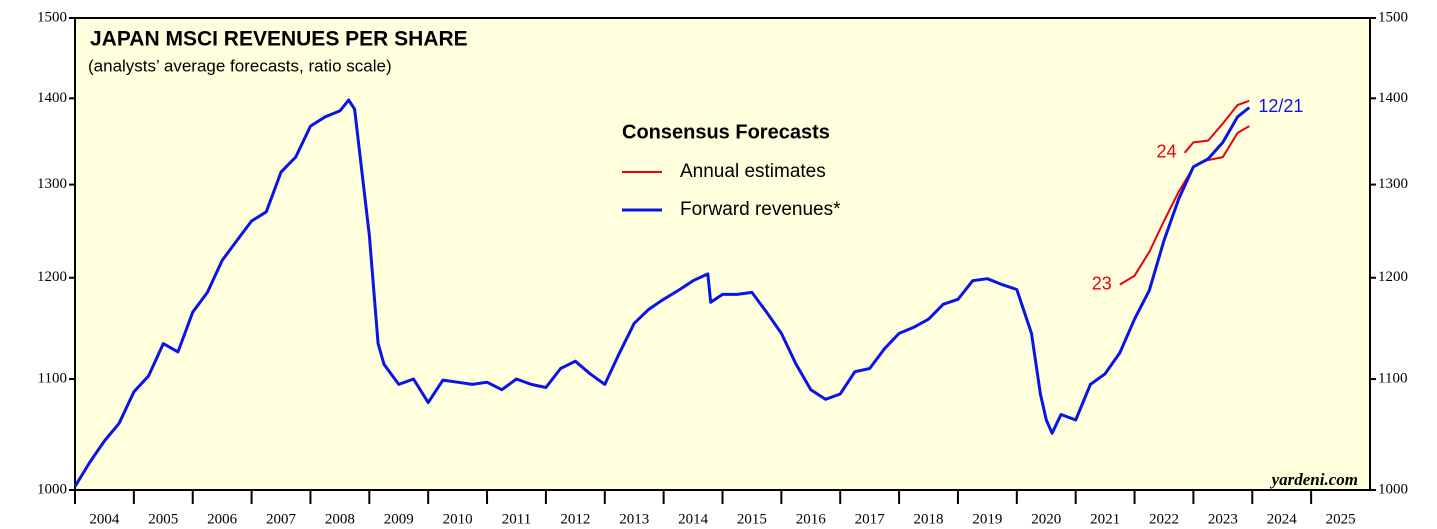 The width and height of the screenshot is (1437, 529). What do you see at coordinates (222, 519) in the screenshot?
I see `x-tick-label: 2006` at bounding box center [222, 519].